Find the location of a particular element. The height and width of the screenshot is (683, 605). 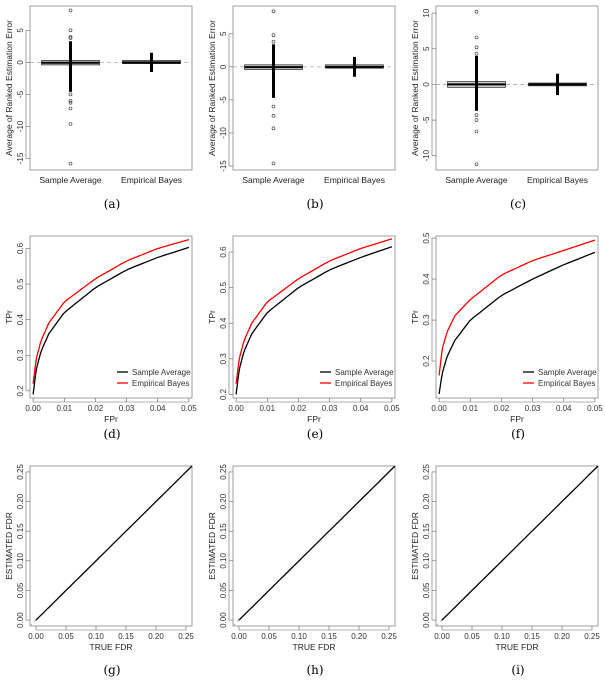

x-tick-label: 0.15 is located at coordinates (126, 636).